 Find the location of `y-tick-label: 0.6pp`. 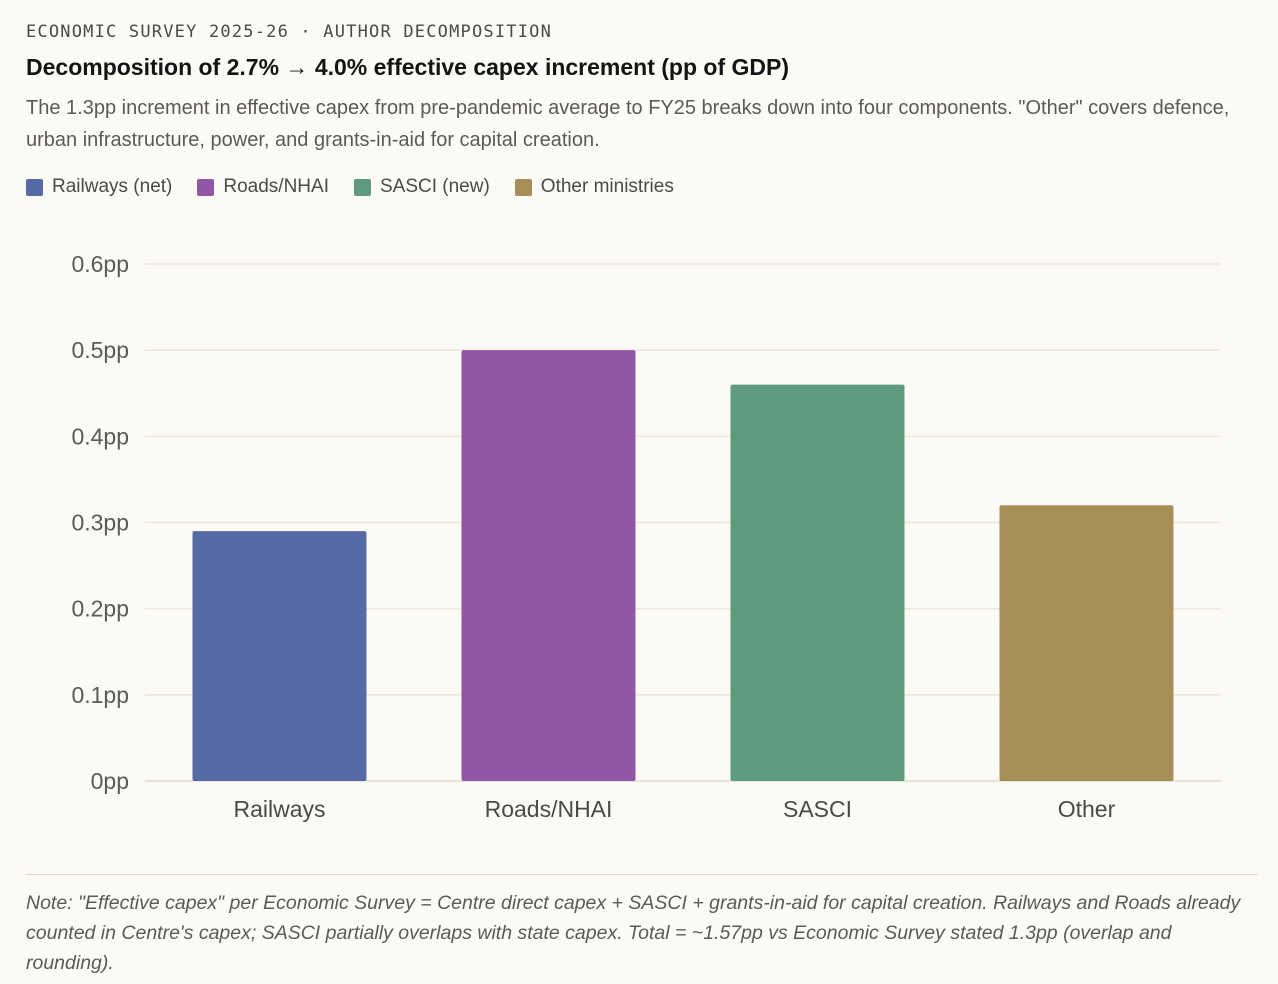

y-tick-label: 0.6pp is located at coordinates (100, 264).